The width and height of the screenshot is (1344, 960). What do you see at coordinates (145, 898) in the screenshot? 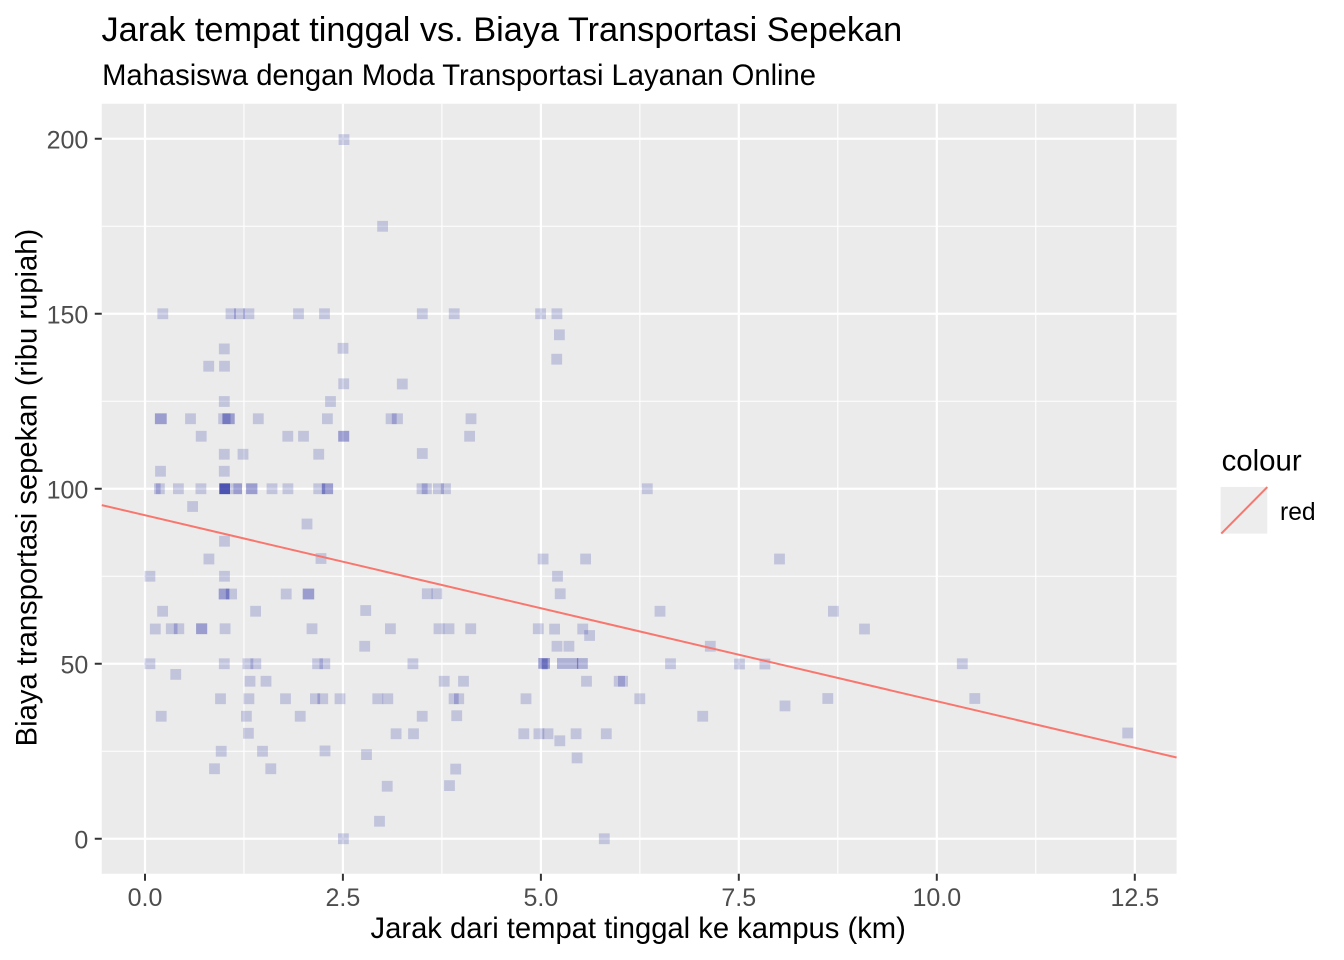
I see `svg-text: 0.0` at bounding box center [145, 898].